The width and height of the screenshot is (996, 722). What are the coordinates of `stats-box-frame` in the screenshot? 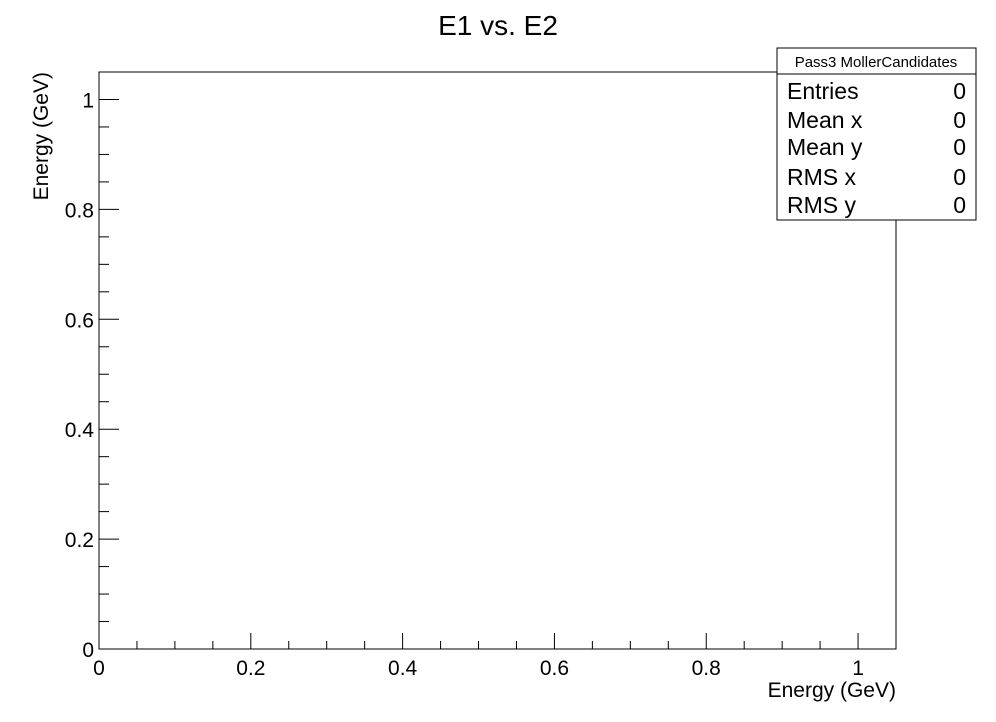 It's located at (876, 134).